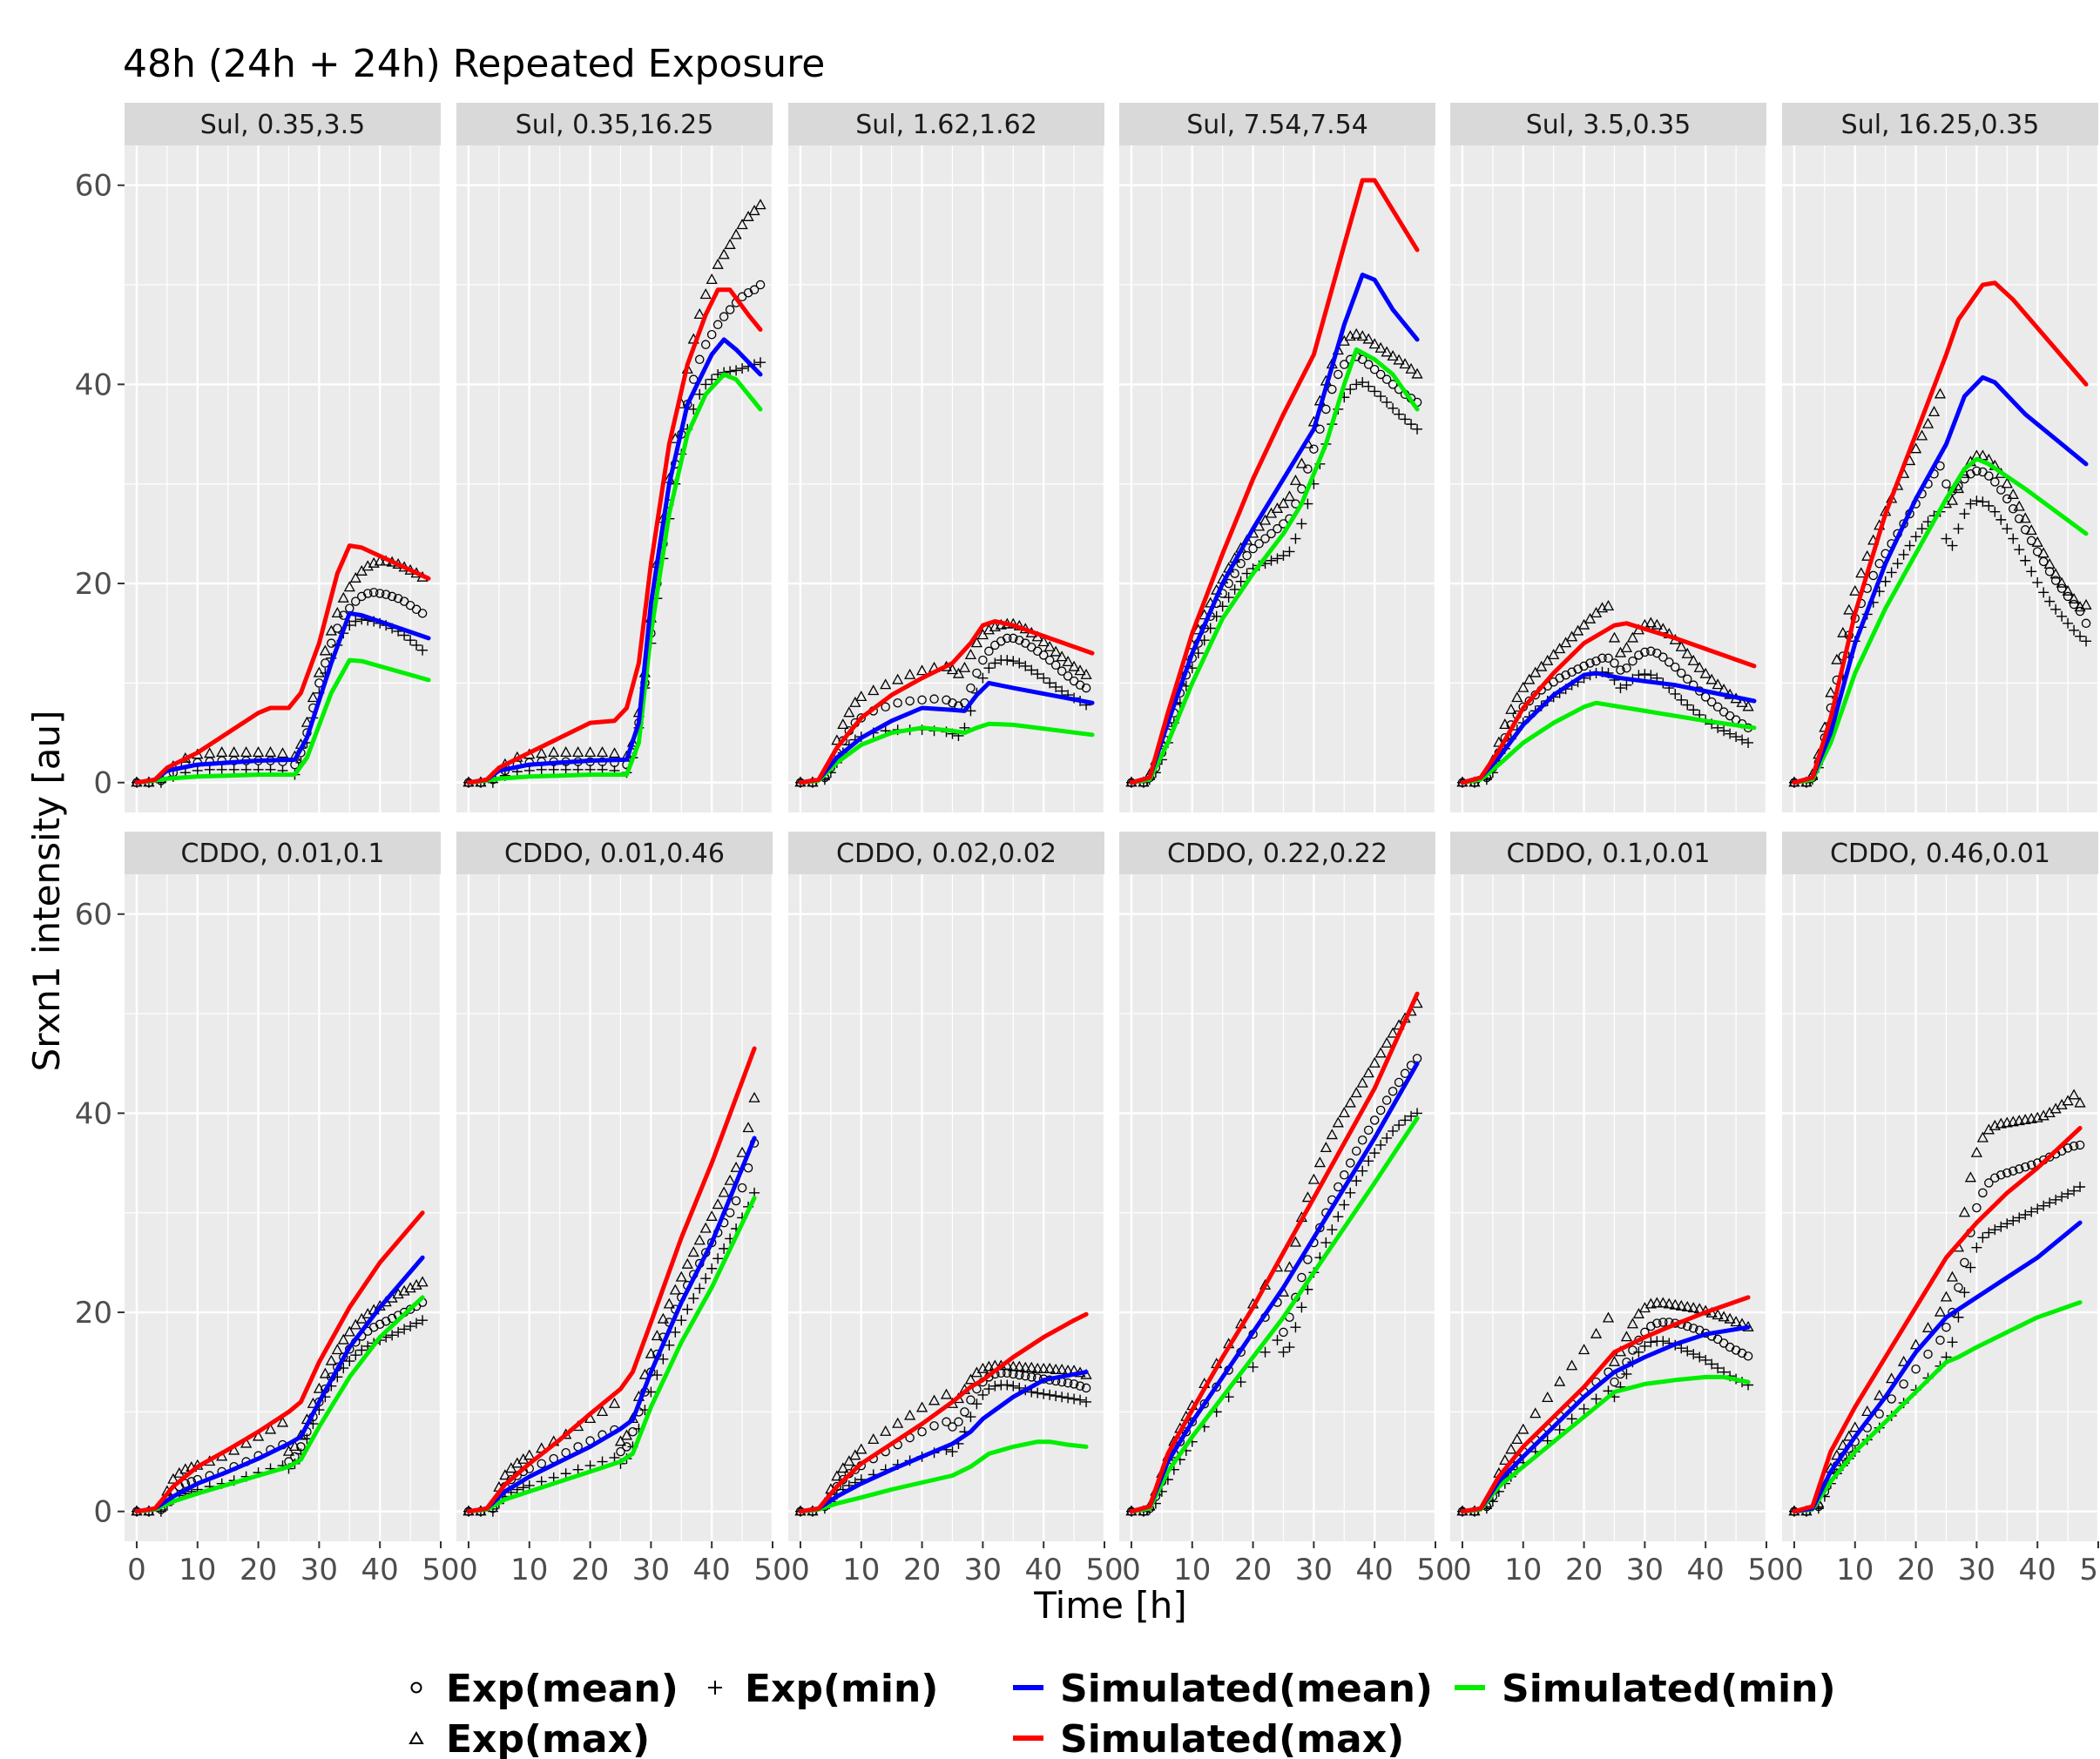  I want to click on x-tick-label: 10, so click(1523, 1570).